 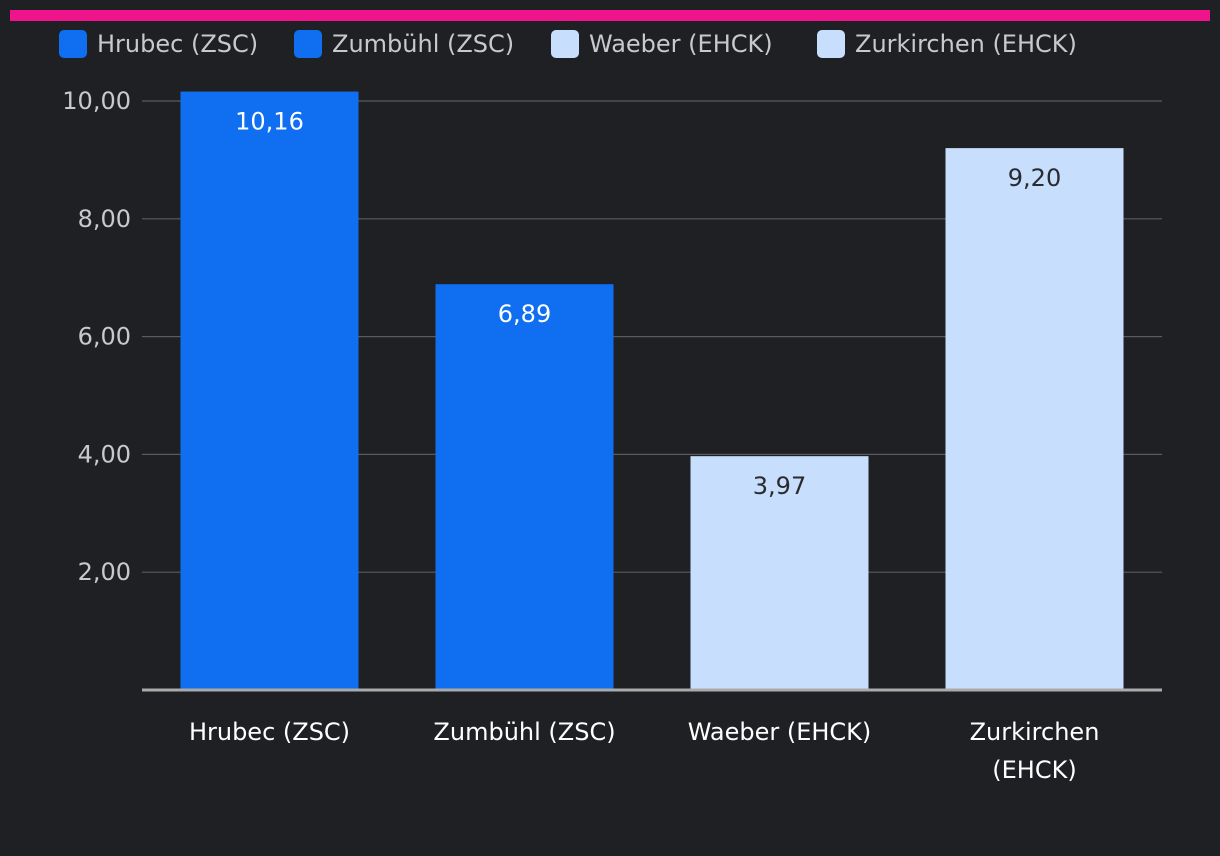 What do you see at coordinates (177, 44) in the screenshot?
I see `legend-label: Hrubec (ZSC)` at bounding box center [177, 44].